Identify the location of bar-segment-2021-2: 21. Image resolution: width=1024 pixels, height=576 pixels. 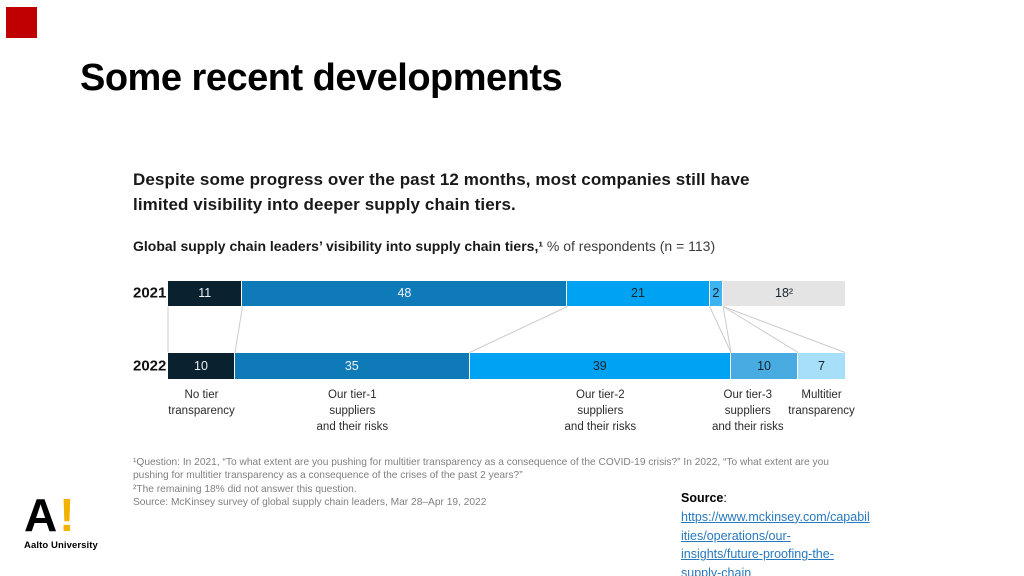
(638, 293).